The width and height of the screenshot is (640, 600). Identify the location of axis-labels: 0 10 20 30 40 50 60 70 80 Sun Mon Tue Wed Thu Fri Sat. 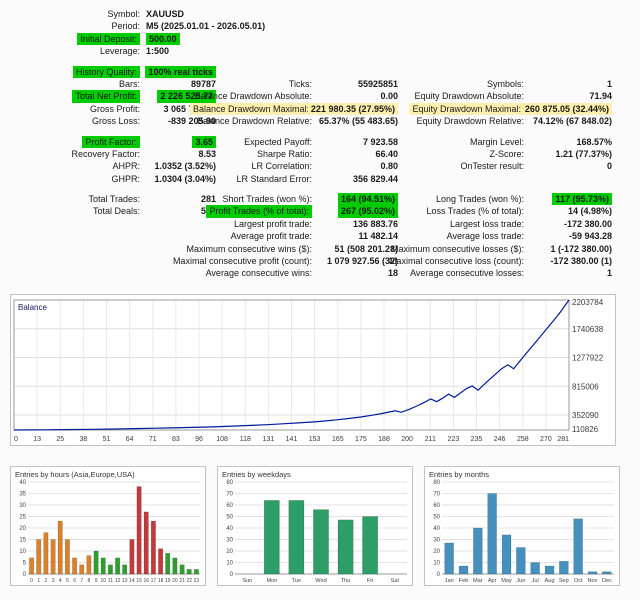
(312, 532).